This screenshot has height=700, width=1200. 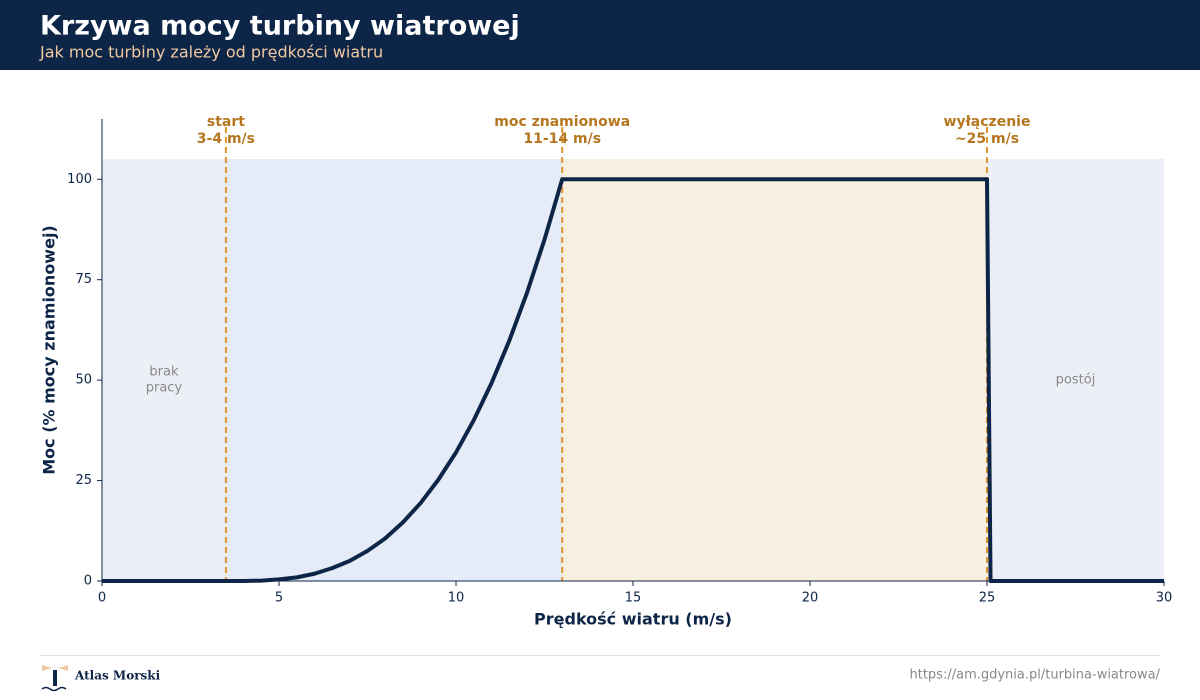 I want to click on x-tick-label: 25, so click(x=987, y=598).